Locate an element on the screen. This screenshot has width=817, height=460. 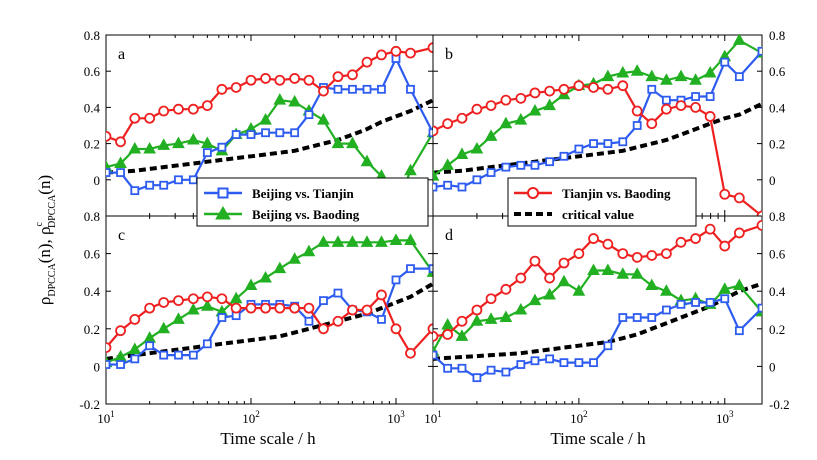
series-group-a is located at coordinates (269, 127).